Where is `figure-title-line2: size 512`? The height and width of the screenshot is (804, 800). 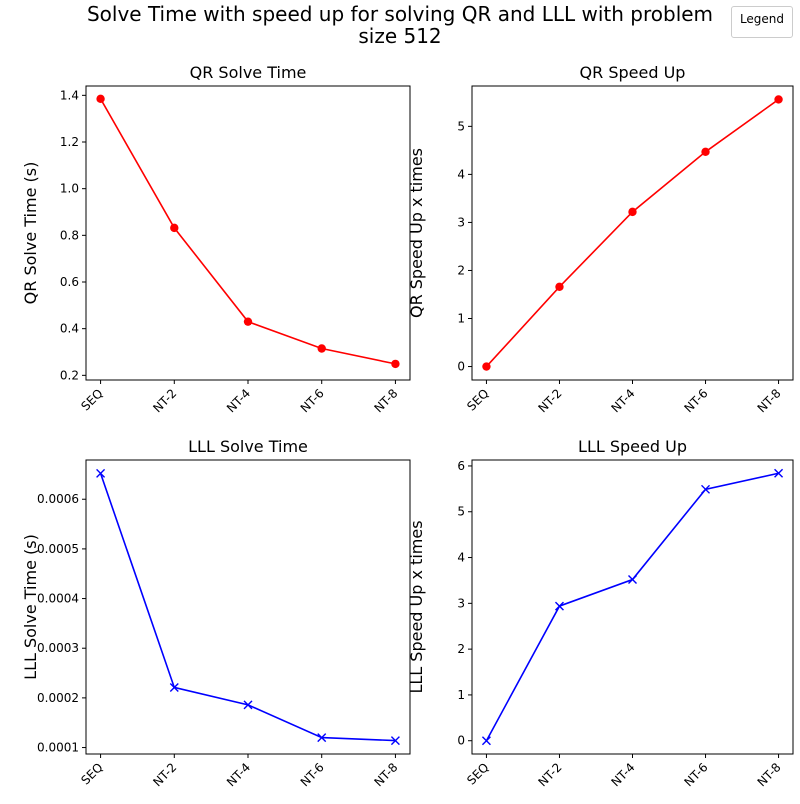
figure-title-line2: size 512 is located at coordinates (399, 36).